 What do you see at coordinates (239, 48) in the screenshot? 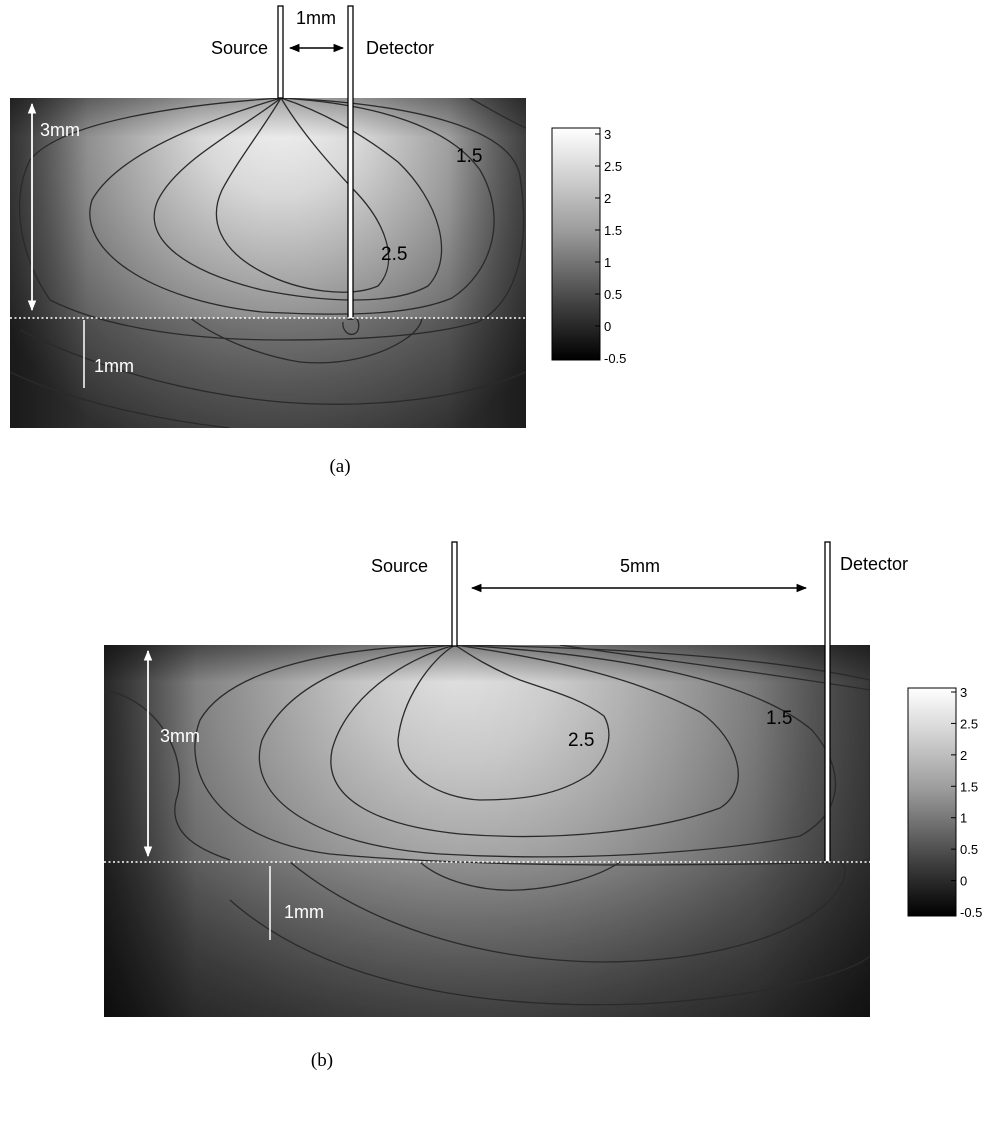
I see `panel-a-source-label: Source` at bounding box center [239, 48].